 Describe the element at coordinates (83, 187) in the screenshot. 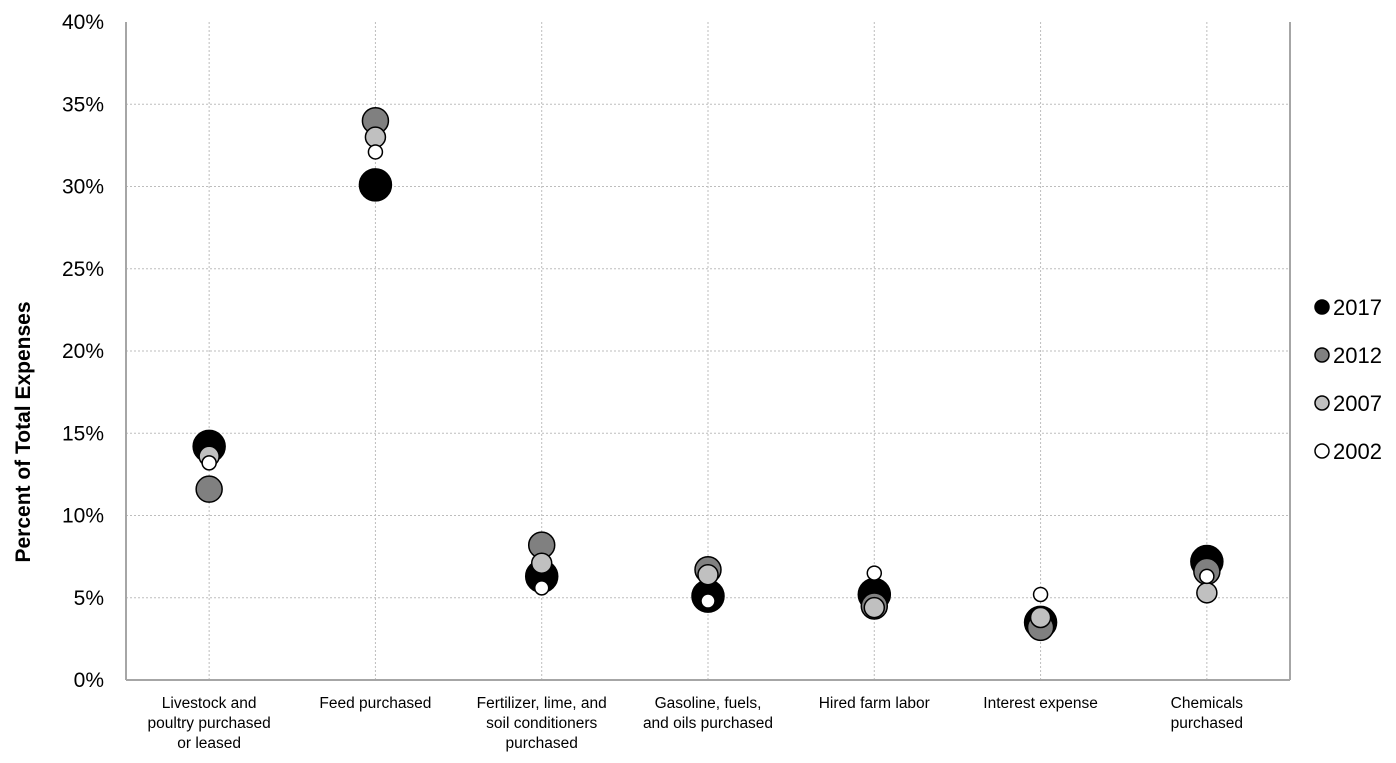

I see `y-tick-label: 30%` at that location.